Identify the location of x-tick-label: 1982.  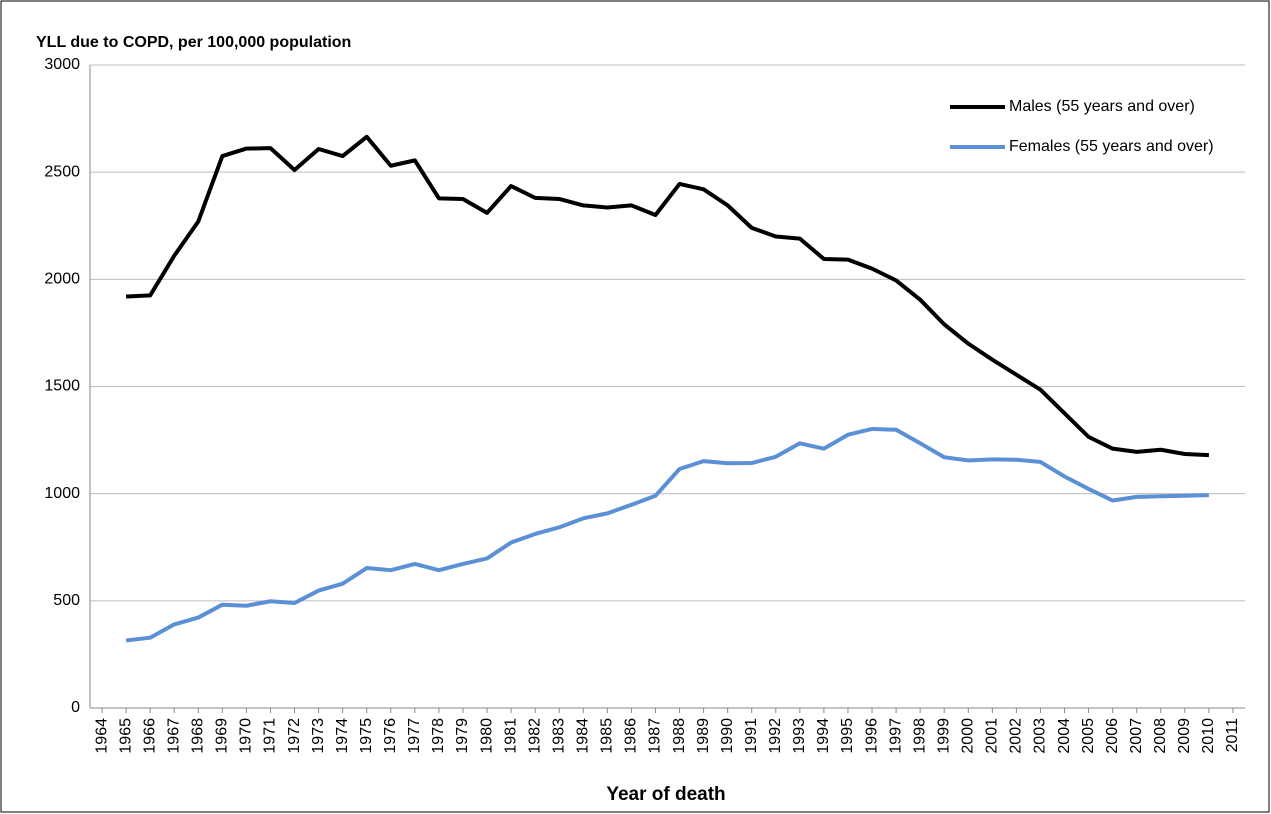
(534, 736).